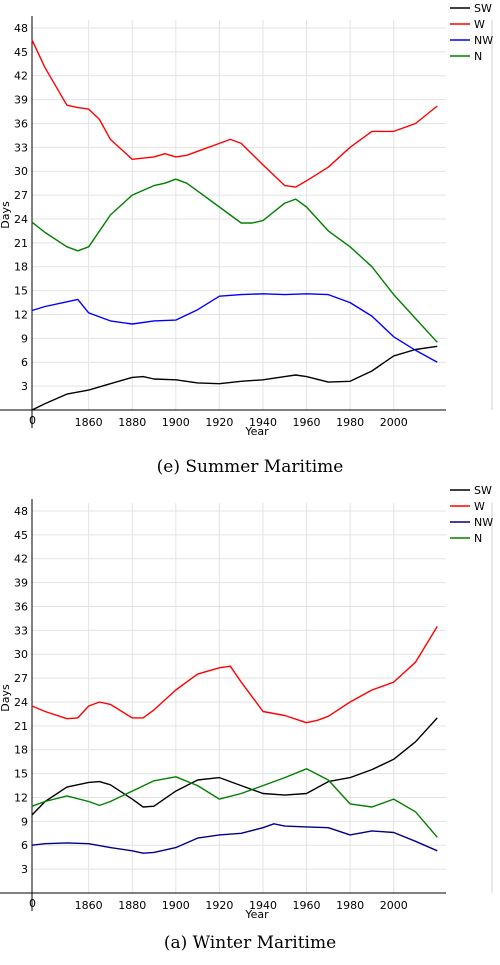 This screenshot has height=965, width=500. Describe the element at coordinates (250, 467) in the screenshot. I see `figure-caption: (e) Summer Maritime` at that location.